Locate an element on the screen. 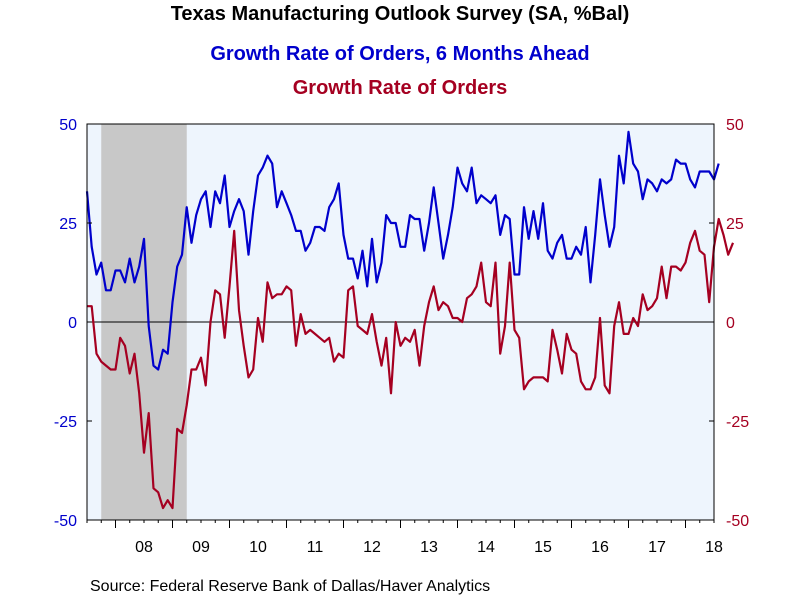 This screenshot has height=600, width=800. x-tick-label: 12 is located at coordinates (372, 547).